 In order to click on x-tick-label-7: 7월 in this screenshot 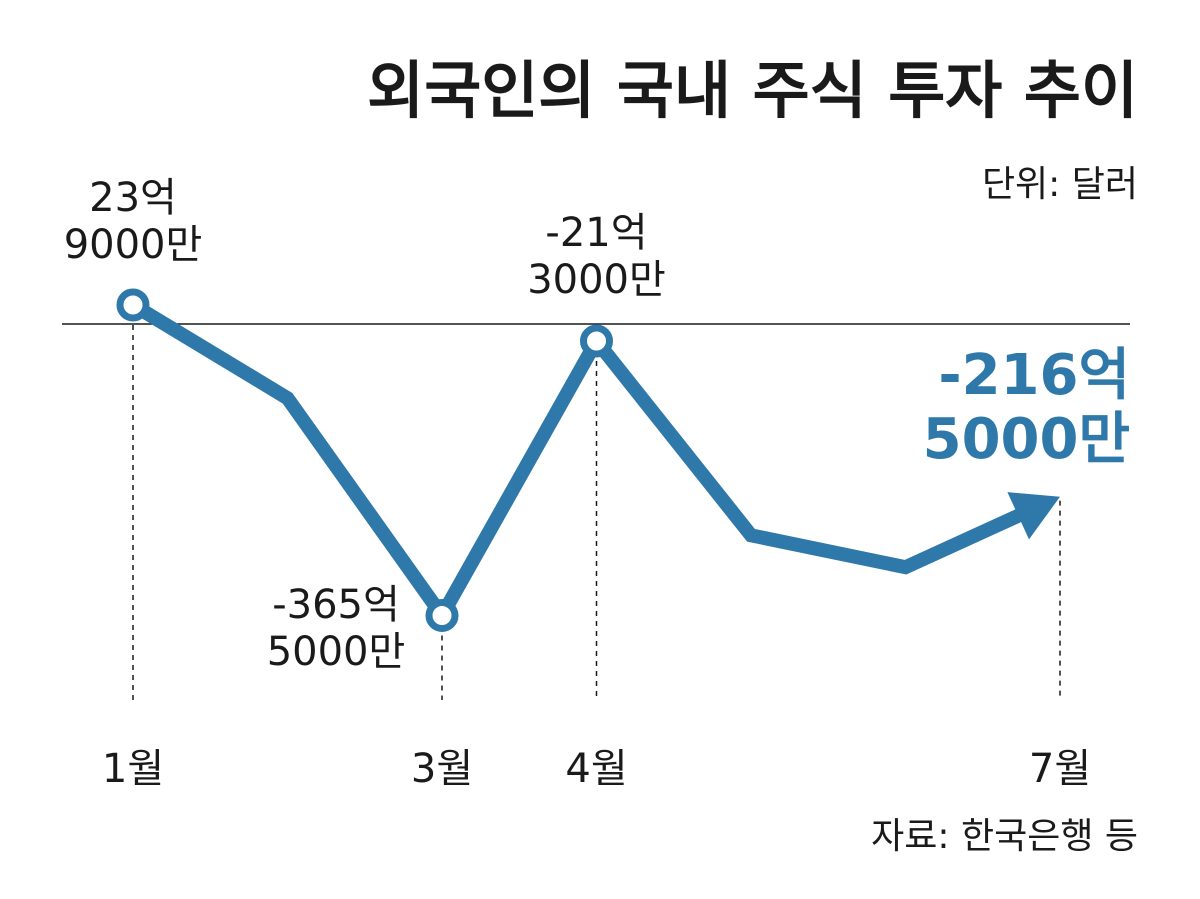, I will do `click(1060, 769)`.